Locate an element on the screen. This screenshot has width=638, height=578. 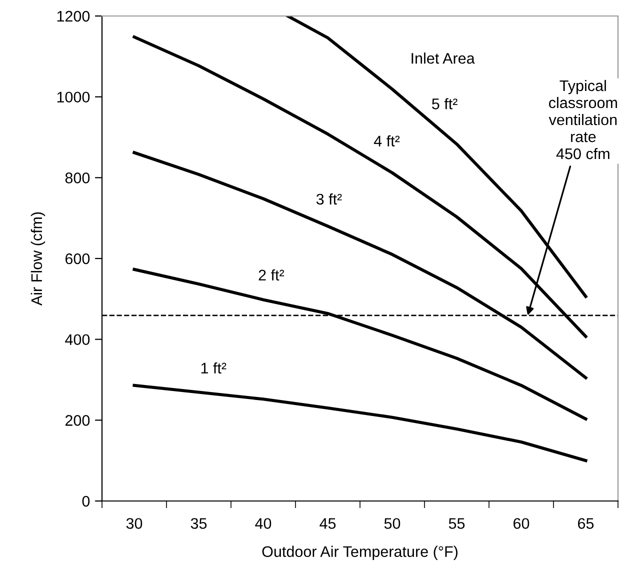
x-tick-label: 45 is located at coordinates (328, 523).